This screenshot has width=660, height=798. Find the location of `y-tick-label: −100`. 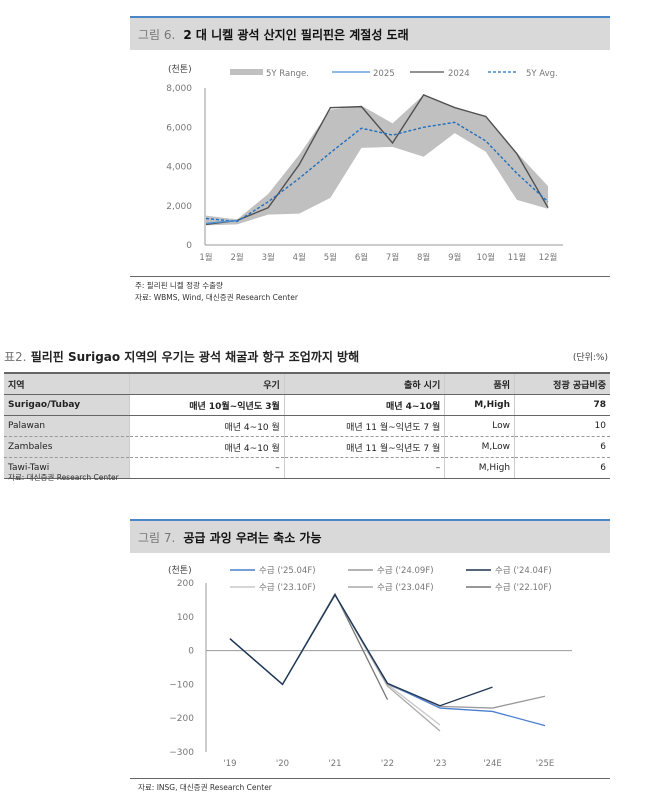

y-tick-label: −100 is located at coordinates (181, 685).